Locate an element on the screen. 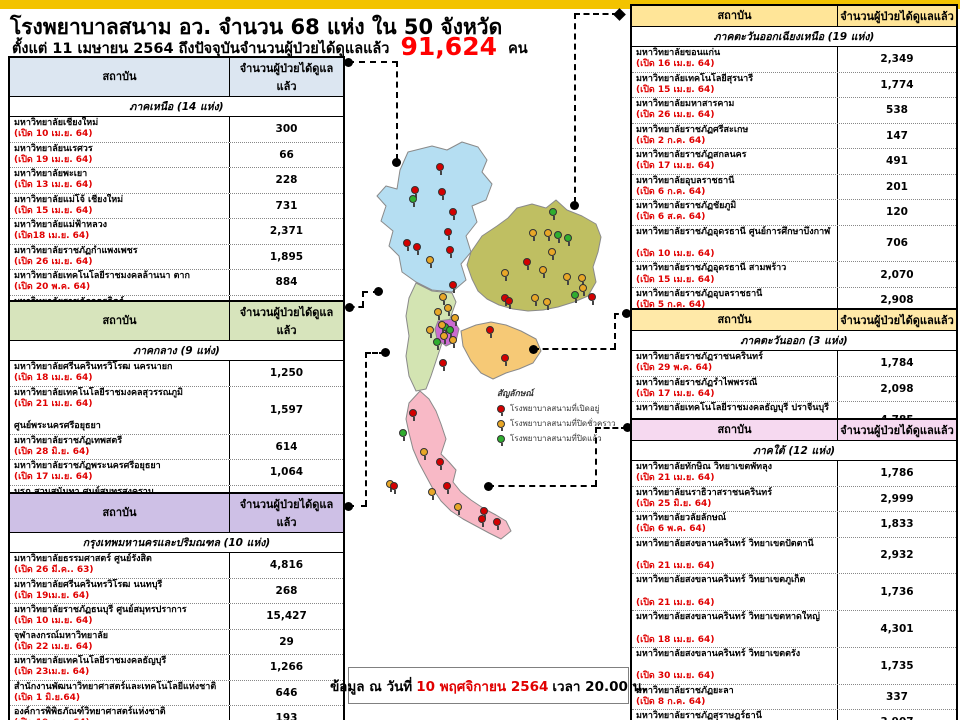 The height and width of the screenshot is (720, 960). region-section-label: ภาคตะวันออก (3 แห่ง) is located at coordinates (794, 341).